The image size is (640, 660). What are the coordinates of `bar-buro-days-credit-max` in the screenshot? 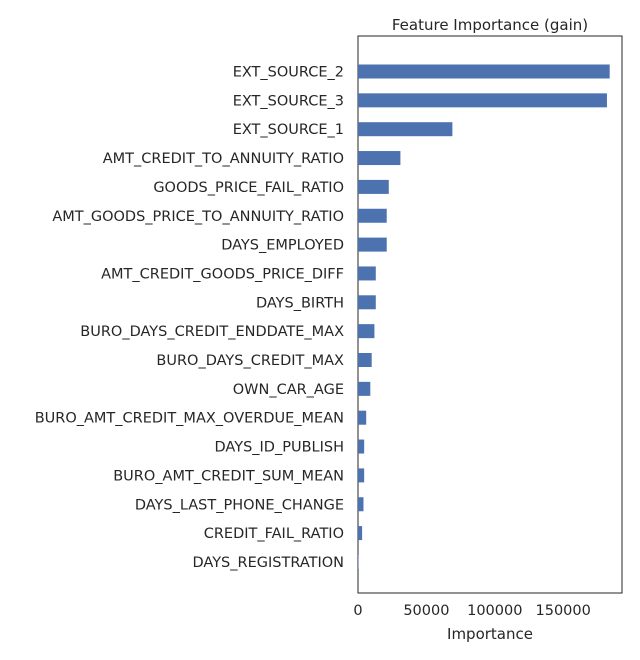 It's located at (365, 360).